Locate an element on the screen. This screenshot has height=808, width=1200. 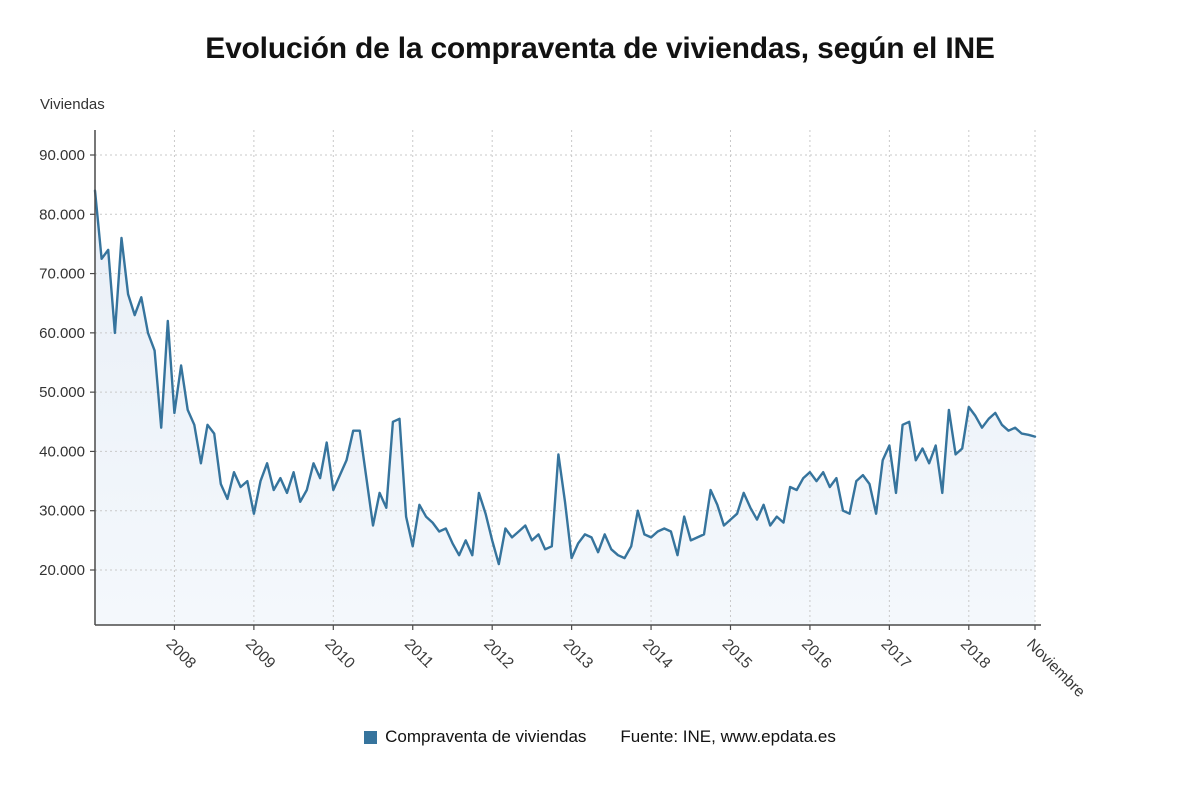
svg-text: 2015 is located at coordinates (737, 654).